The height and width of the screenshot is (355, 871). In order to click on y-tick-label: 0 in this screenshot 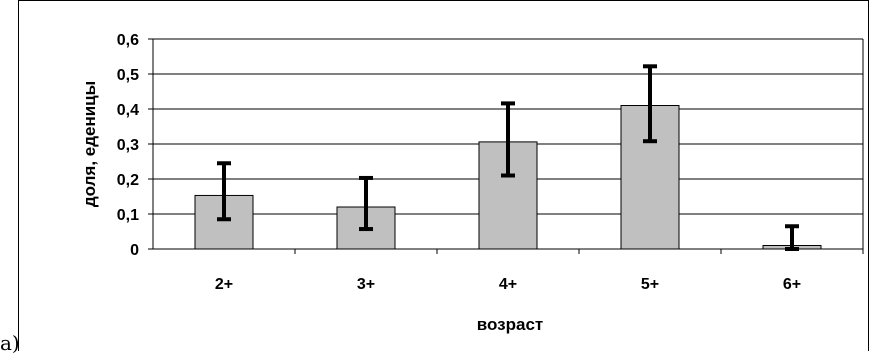, I will do `click(134, 250)`.